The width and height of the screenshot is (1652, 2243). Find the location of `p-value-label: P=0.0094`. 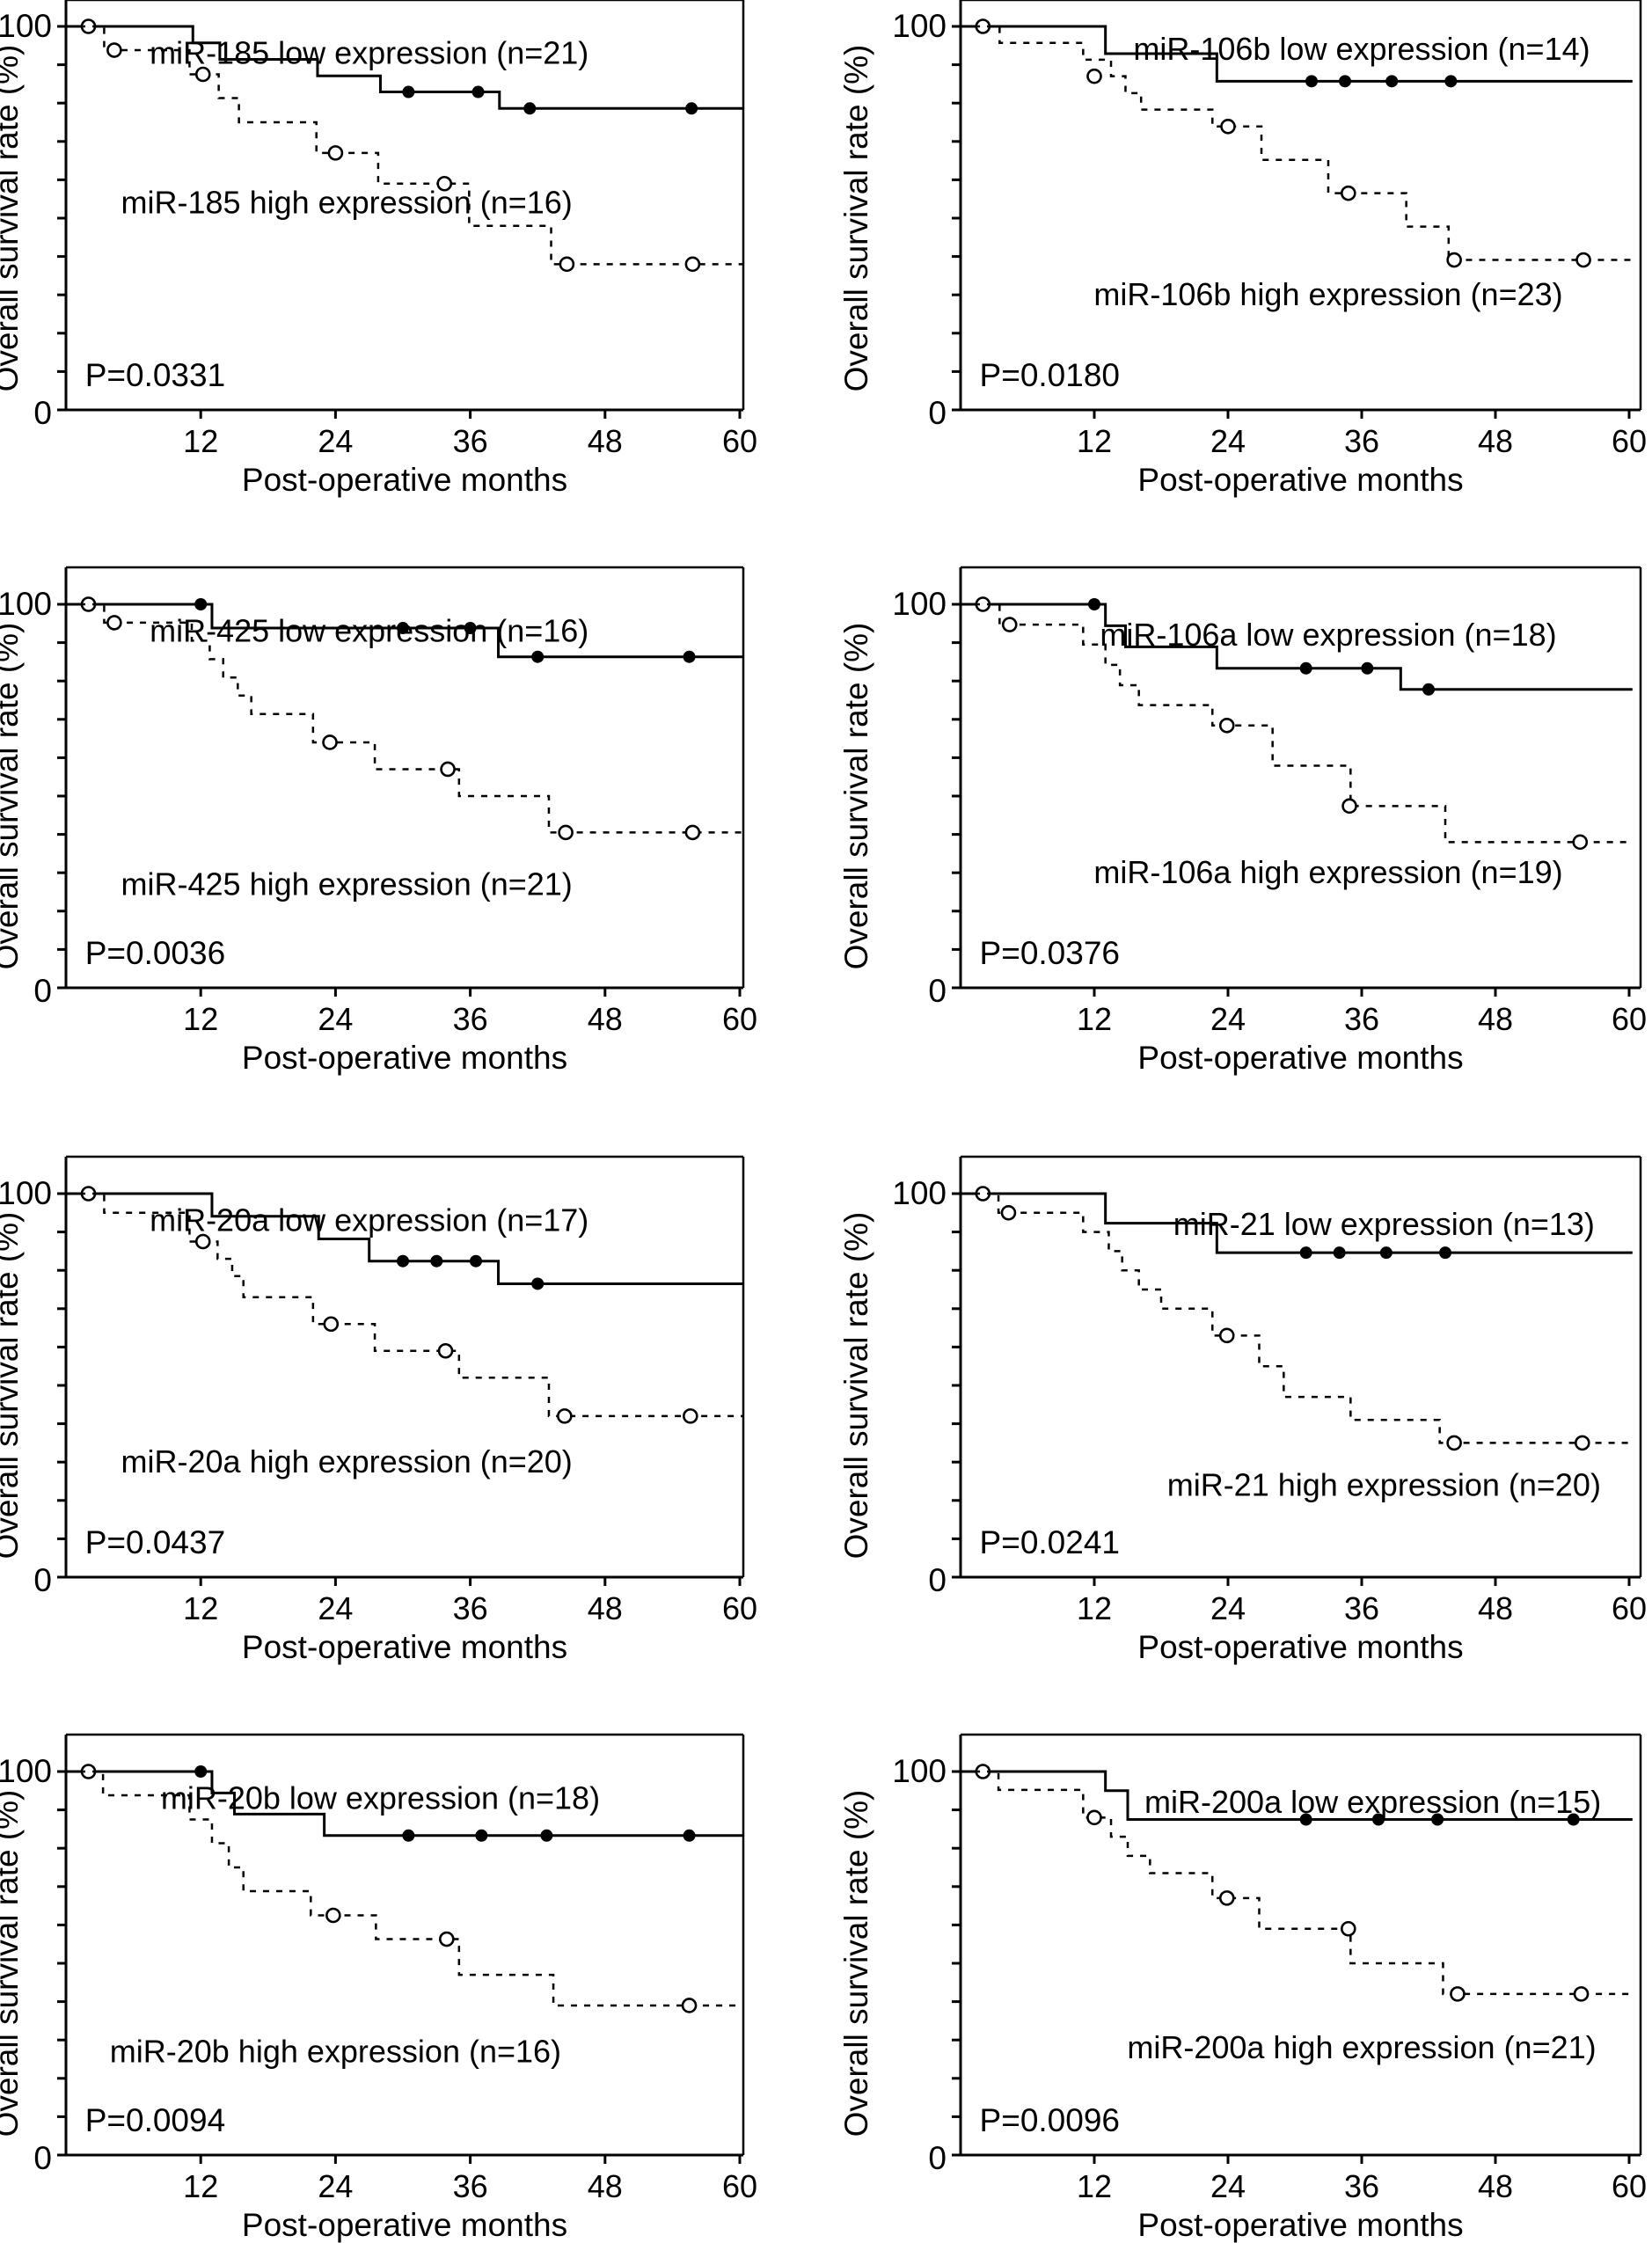

p-value-label: P=0.0094 is located at coordinates (155, 2120).